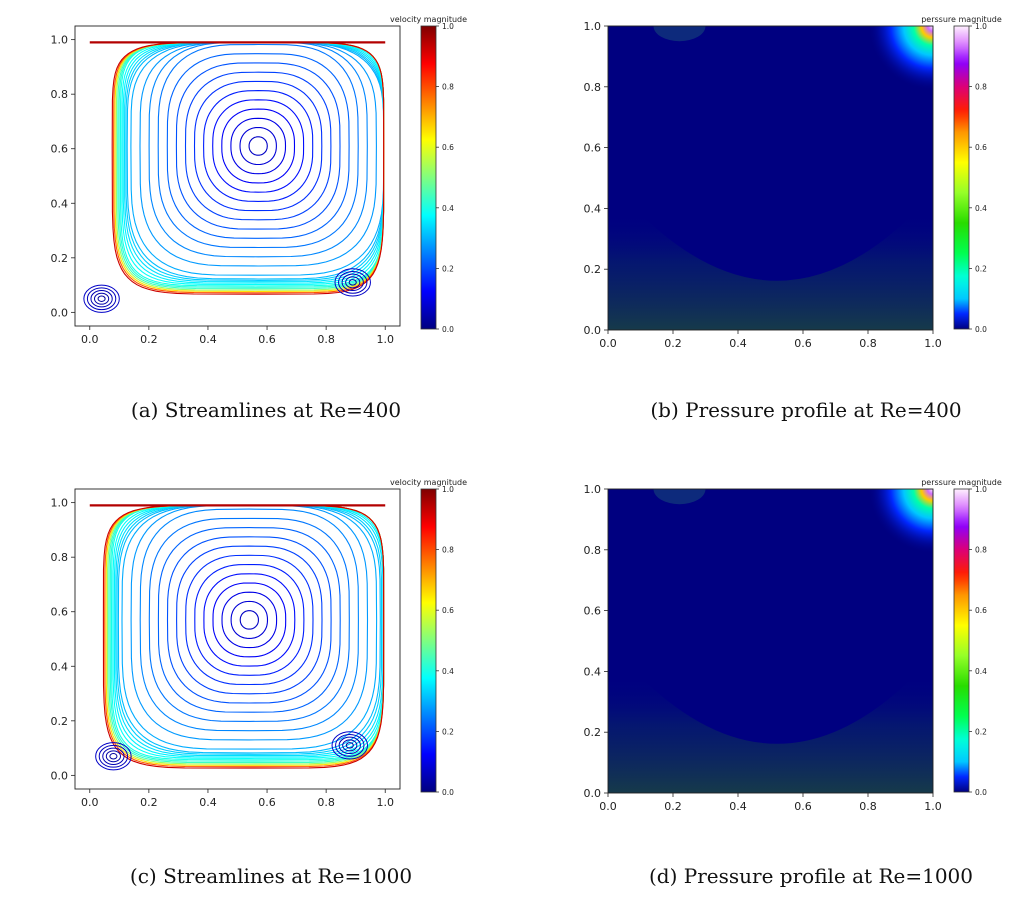 Image resolution: width=1010 pixels, height=908 pixels. Describe the element at coordinates (266, 410) in the screenshot. I see `caption-a: (a) Streamlines at Re=400` at that location.